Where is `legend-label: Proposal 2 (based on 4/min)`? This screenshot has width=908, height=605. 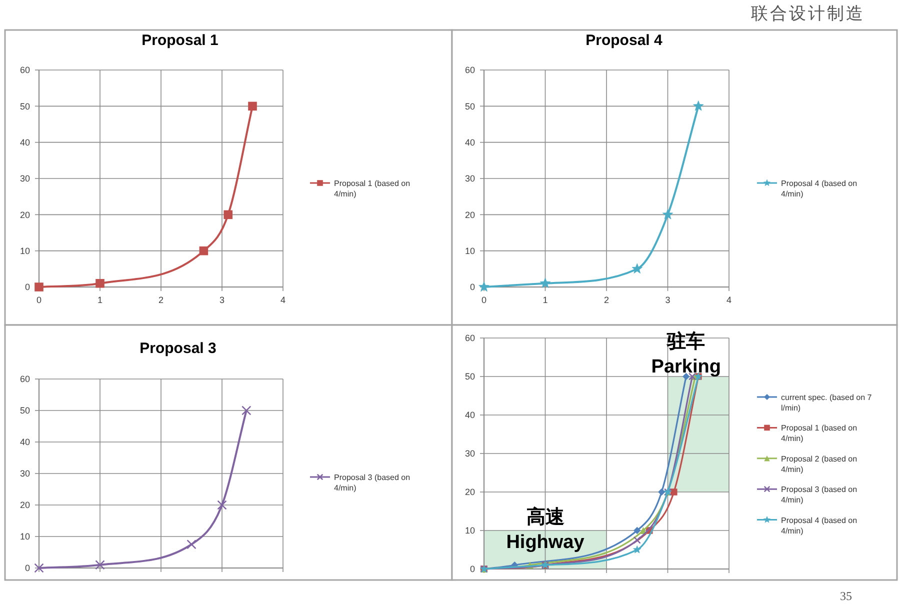
legend-label: Proposal 2 (based on 4/min) is located at coordinates (819, 464).